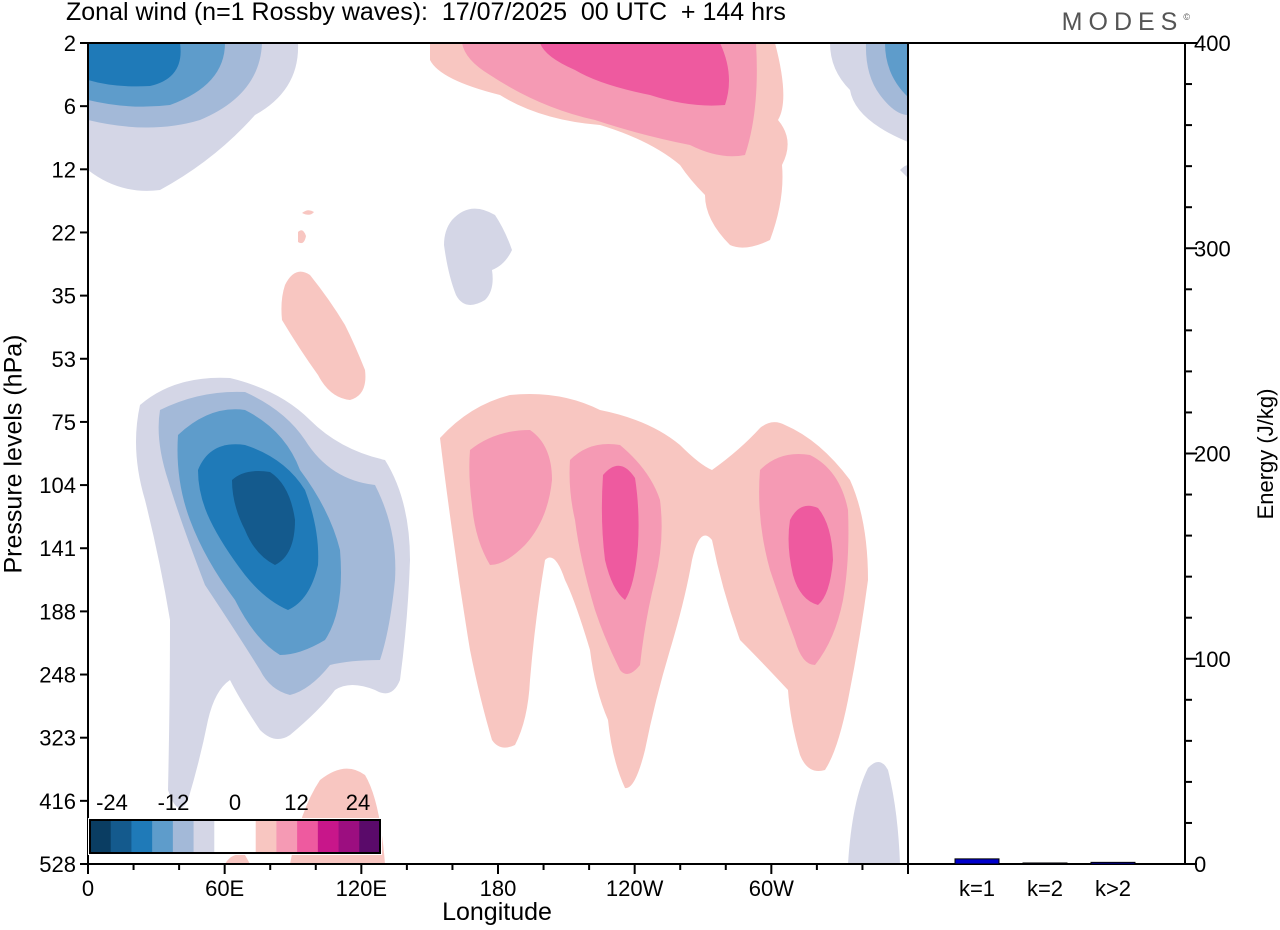 This screenshot has width=1280, height=930. What do you see at coordinates (64, 359) in the screenshot?
I see `pressure-tick-label: 53` at bounding box center [64, 359].